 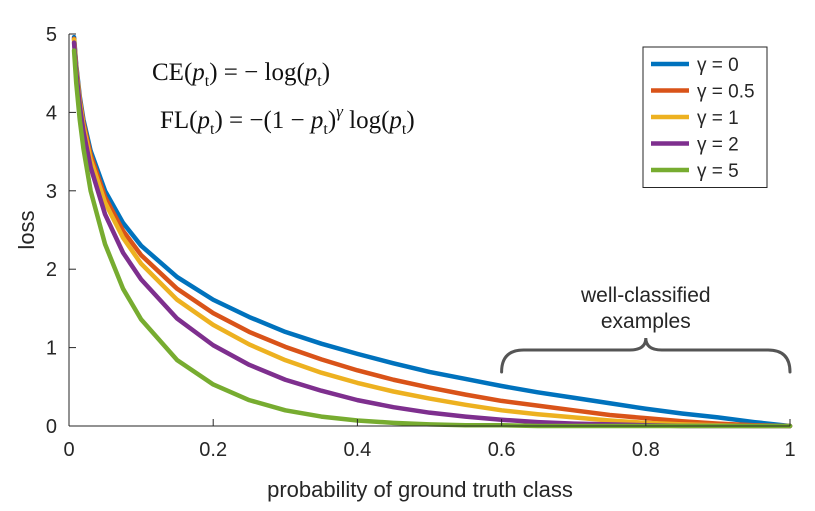 What do you see at coordinates (726, 92) in the screenshot?
I see `legend-entry-label: γ = 0.5` at bounding box center [726, 92].